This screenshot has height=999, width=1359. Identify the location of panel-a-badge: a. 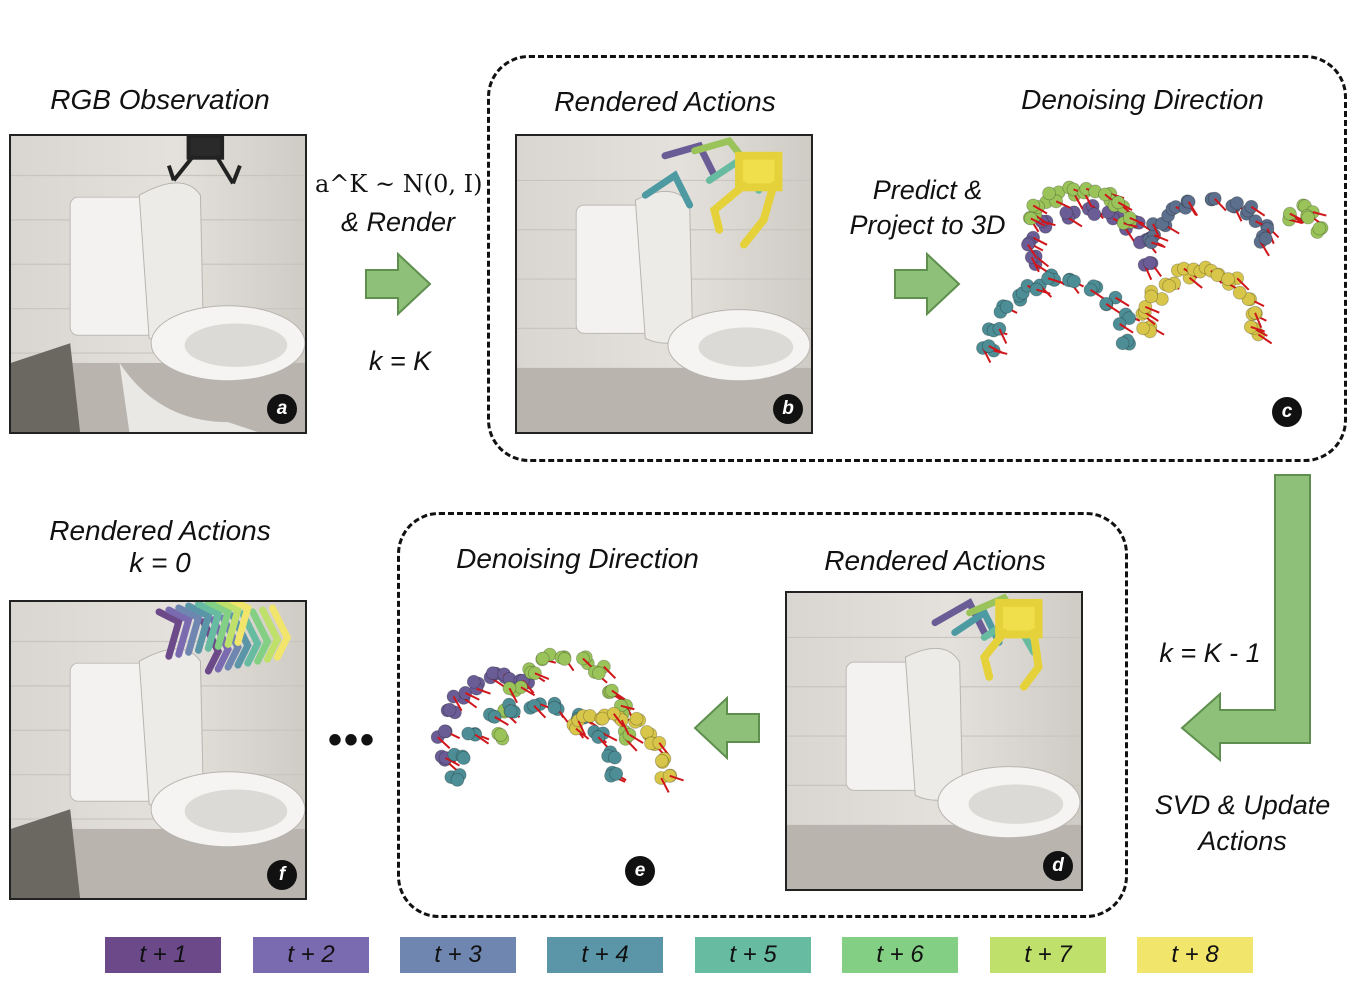
(282, 409).